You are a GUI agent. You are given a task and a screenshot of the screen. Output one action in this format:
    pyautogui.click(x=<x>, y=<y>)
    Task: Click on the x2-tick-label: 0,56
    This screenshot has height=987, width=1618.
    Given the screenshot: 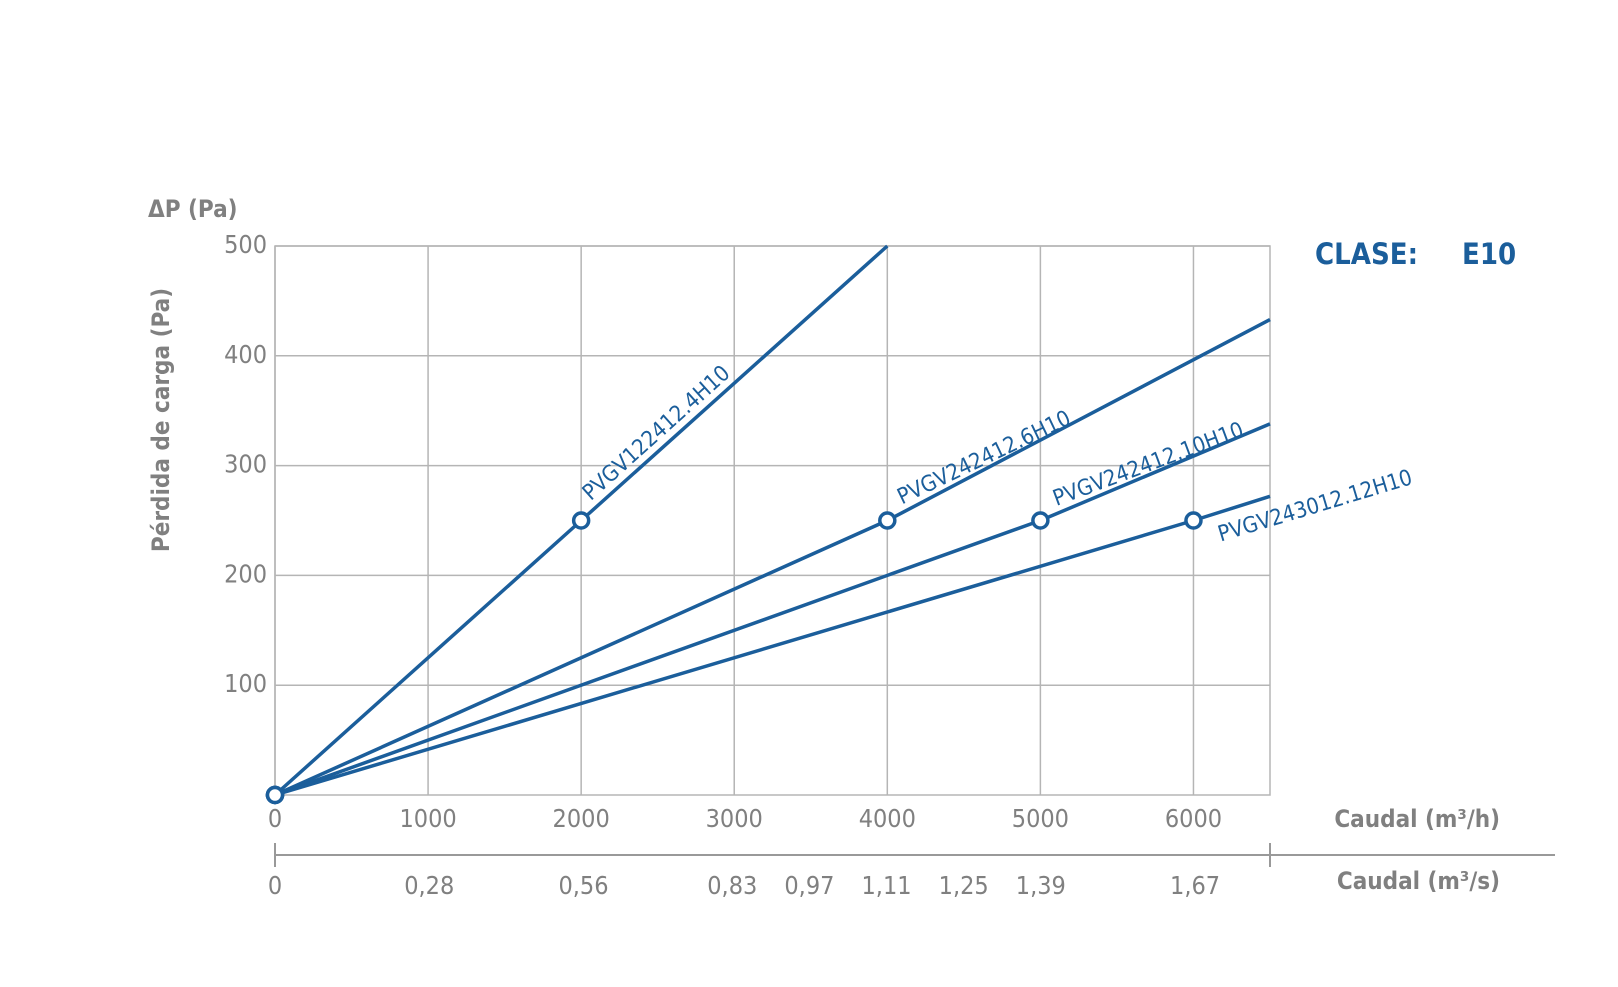 What is the action you would take?
    pyautogui.click(x=583, y=885)
    